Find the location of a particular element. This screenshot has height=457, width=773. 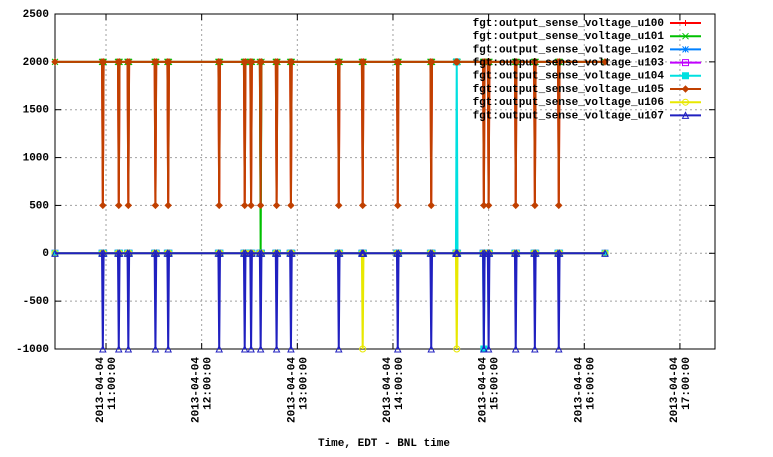

legend-label: fgt:output_sense_voltage_u100 is located at coordinates (568, 24).